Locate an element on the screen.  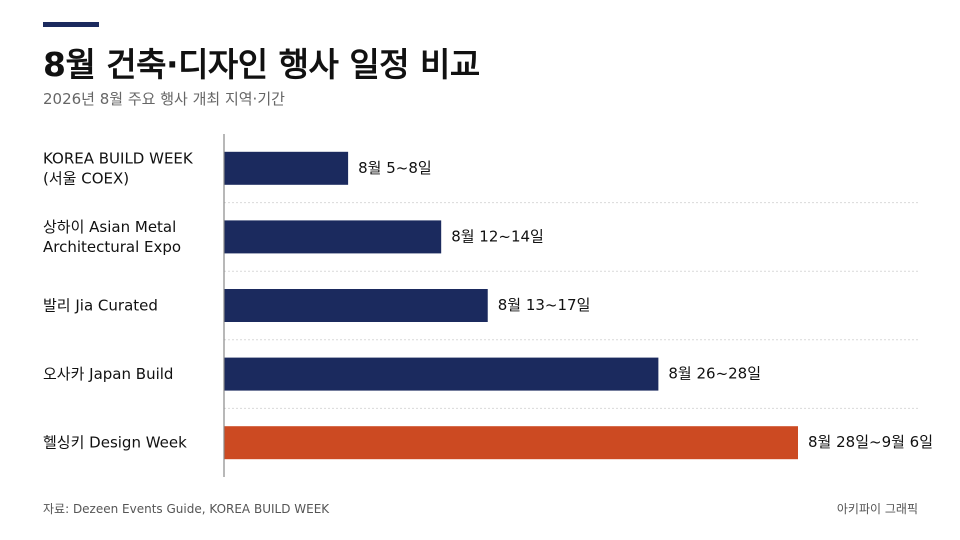
category-label-line: KOREA BUILD WEEK is located at coordinates (118, 158).